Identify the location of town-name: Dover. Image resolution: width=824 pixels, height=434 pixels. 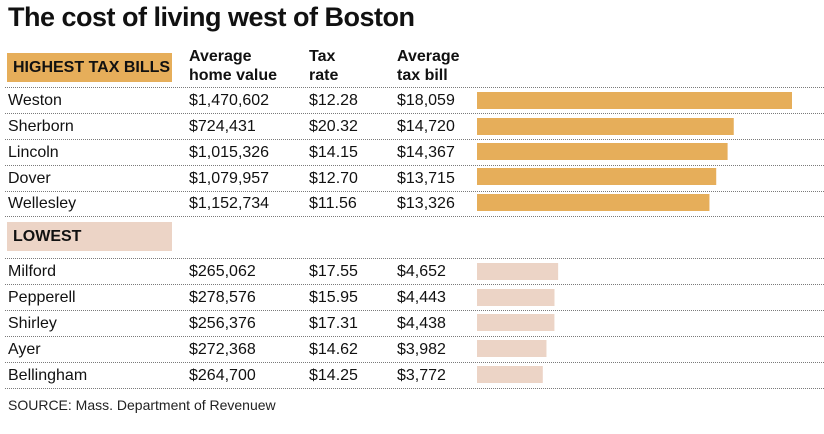
(29, 178).